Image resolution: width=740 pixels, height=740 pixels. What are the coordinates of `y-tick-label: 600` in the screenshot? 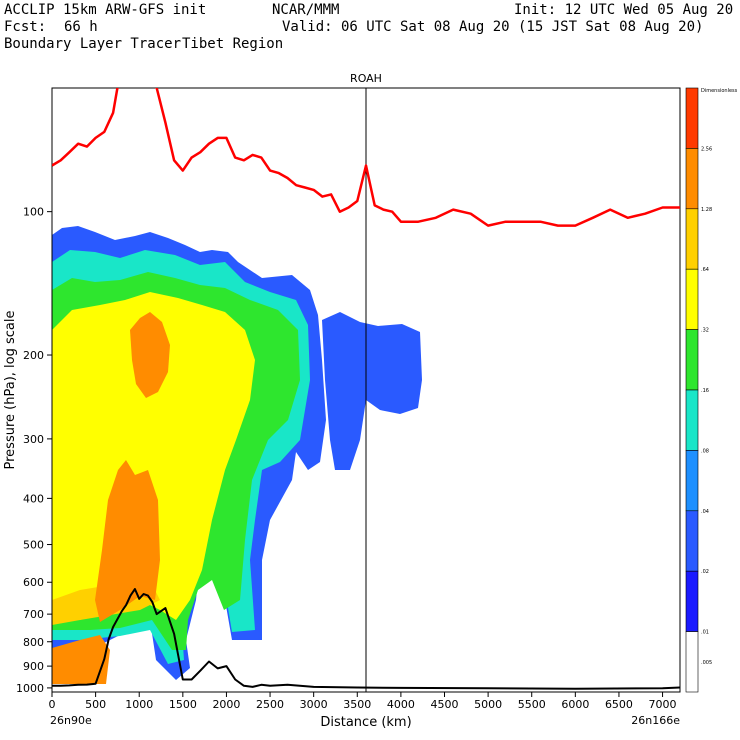 It's located at (33, 582).